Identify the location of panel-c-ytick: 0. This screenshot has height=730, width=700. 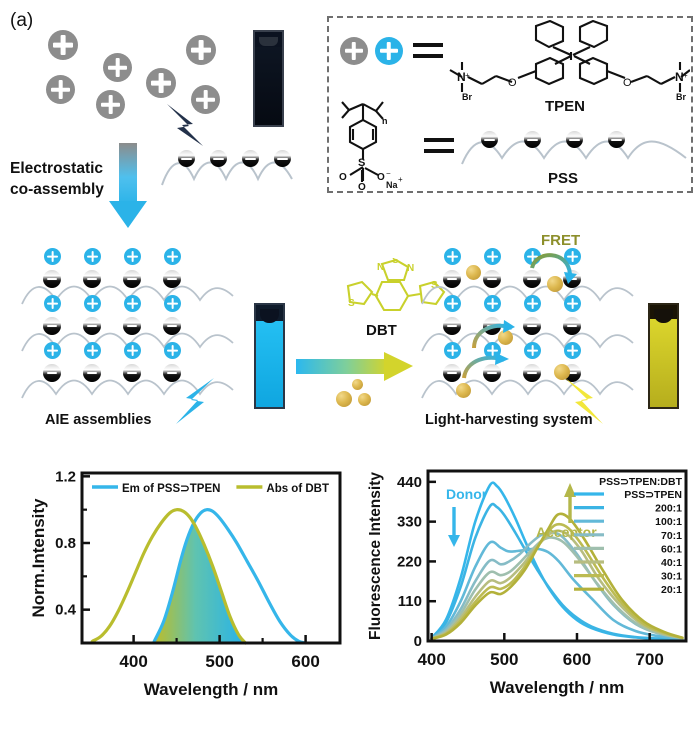
(418, 641).